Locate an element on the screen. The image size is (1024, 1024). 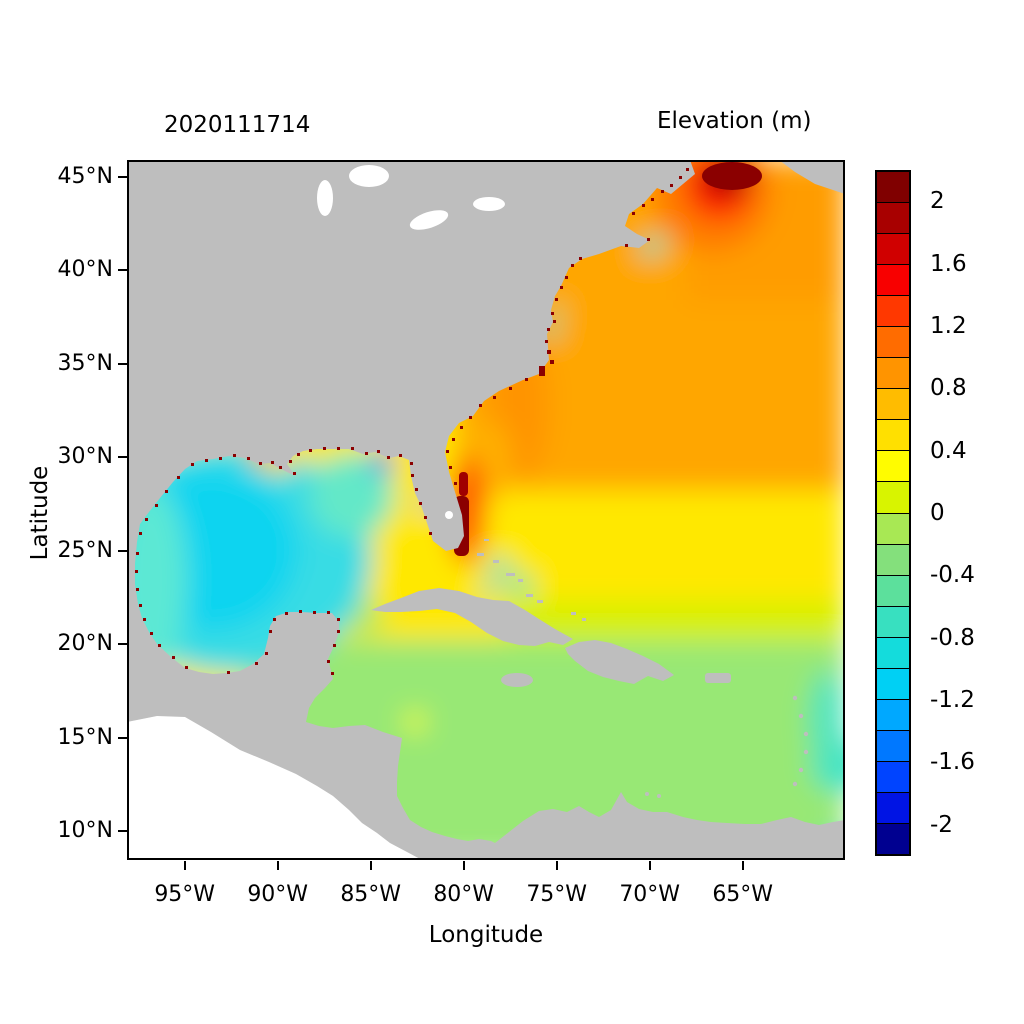
lake-michigan is located at coordinates (325, 198).